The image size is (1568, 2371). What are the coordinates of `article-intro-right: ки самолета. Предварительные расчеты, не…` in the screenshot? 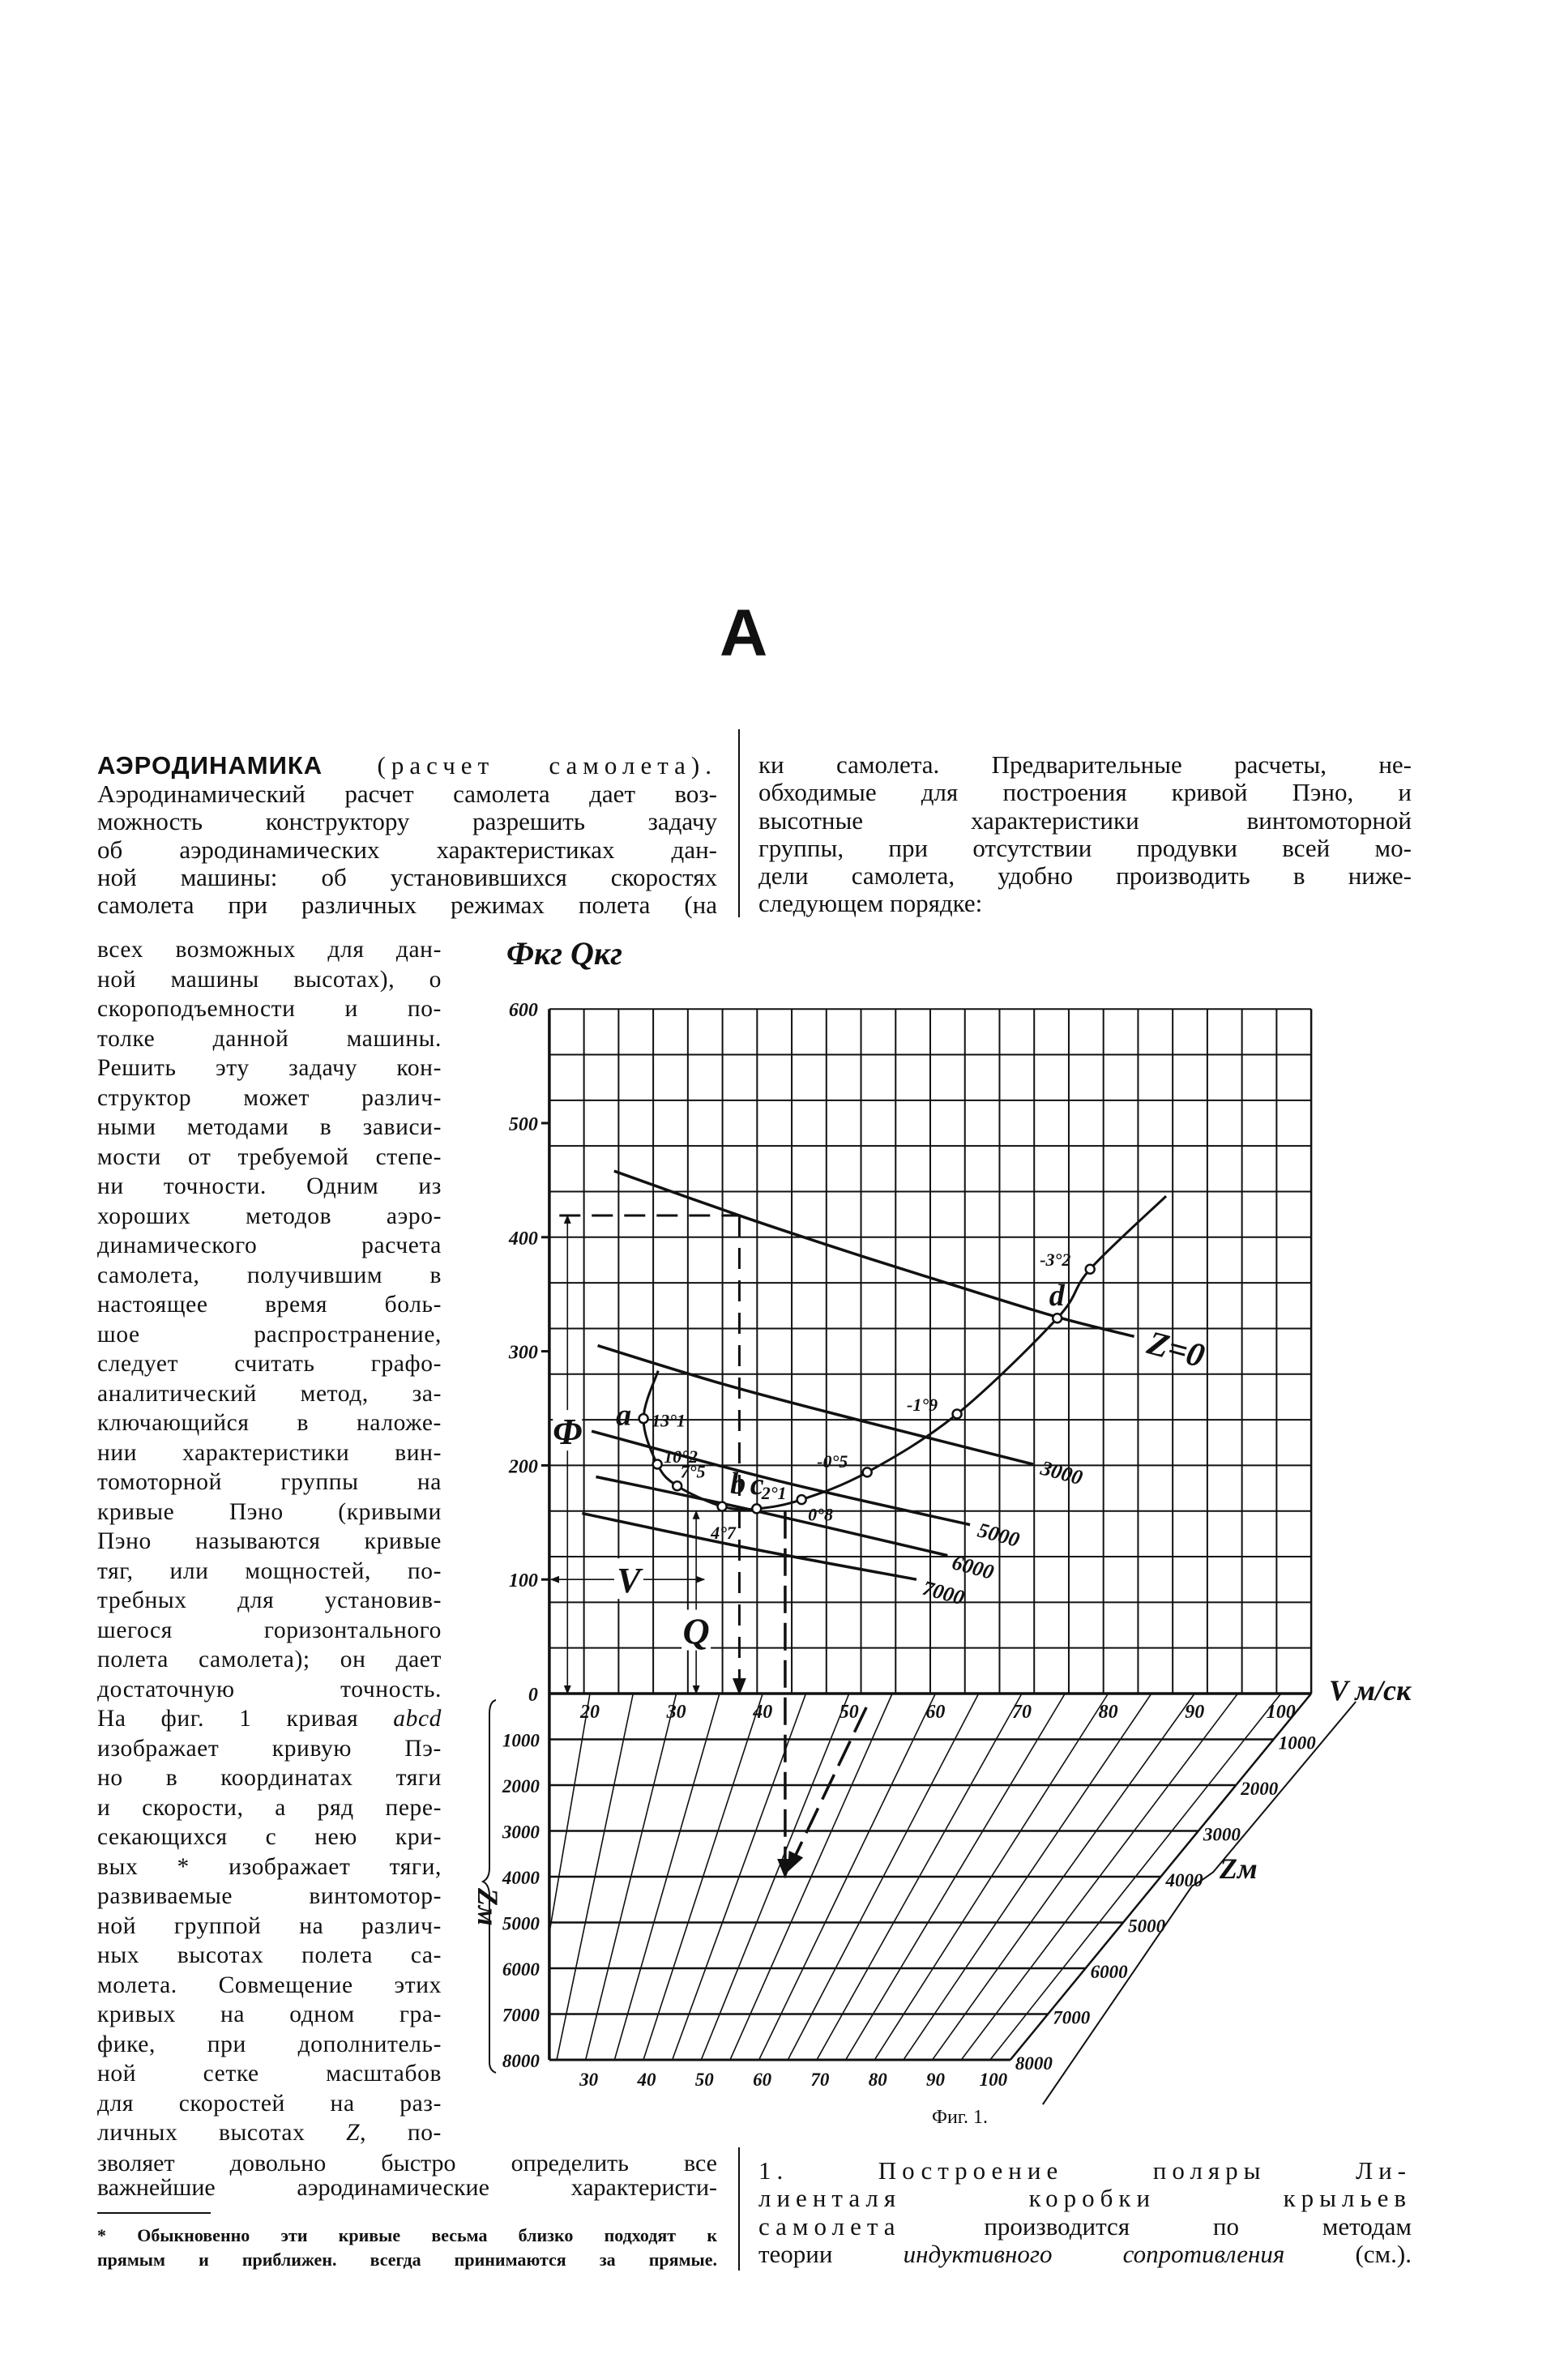 It's located at (1085, 834).